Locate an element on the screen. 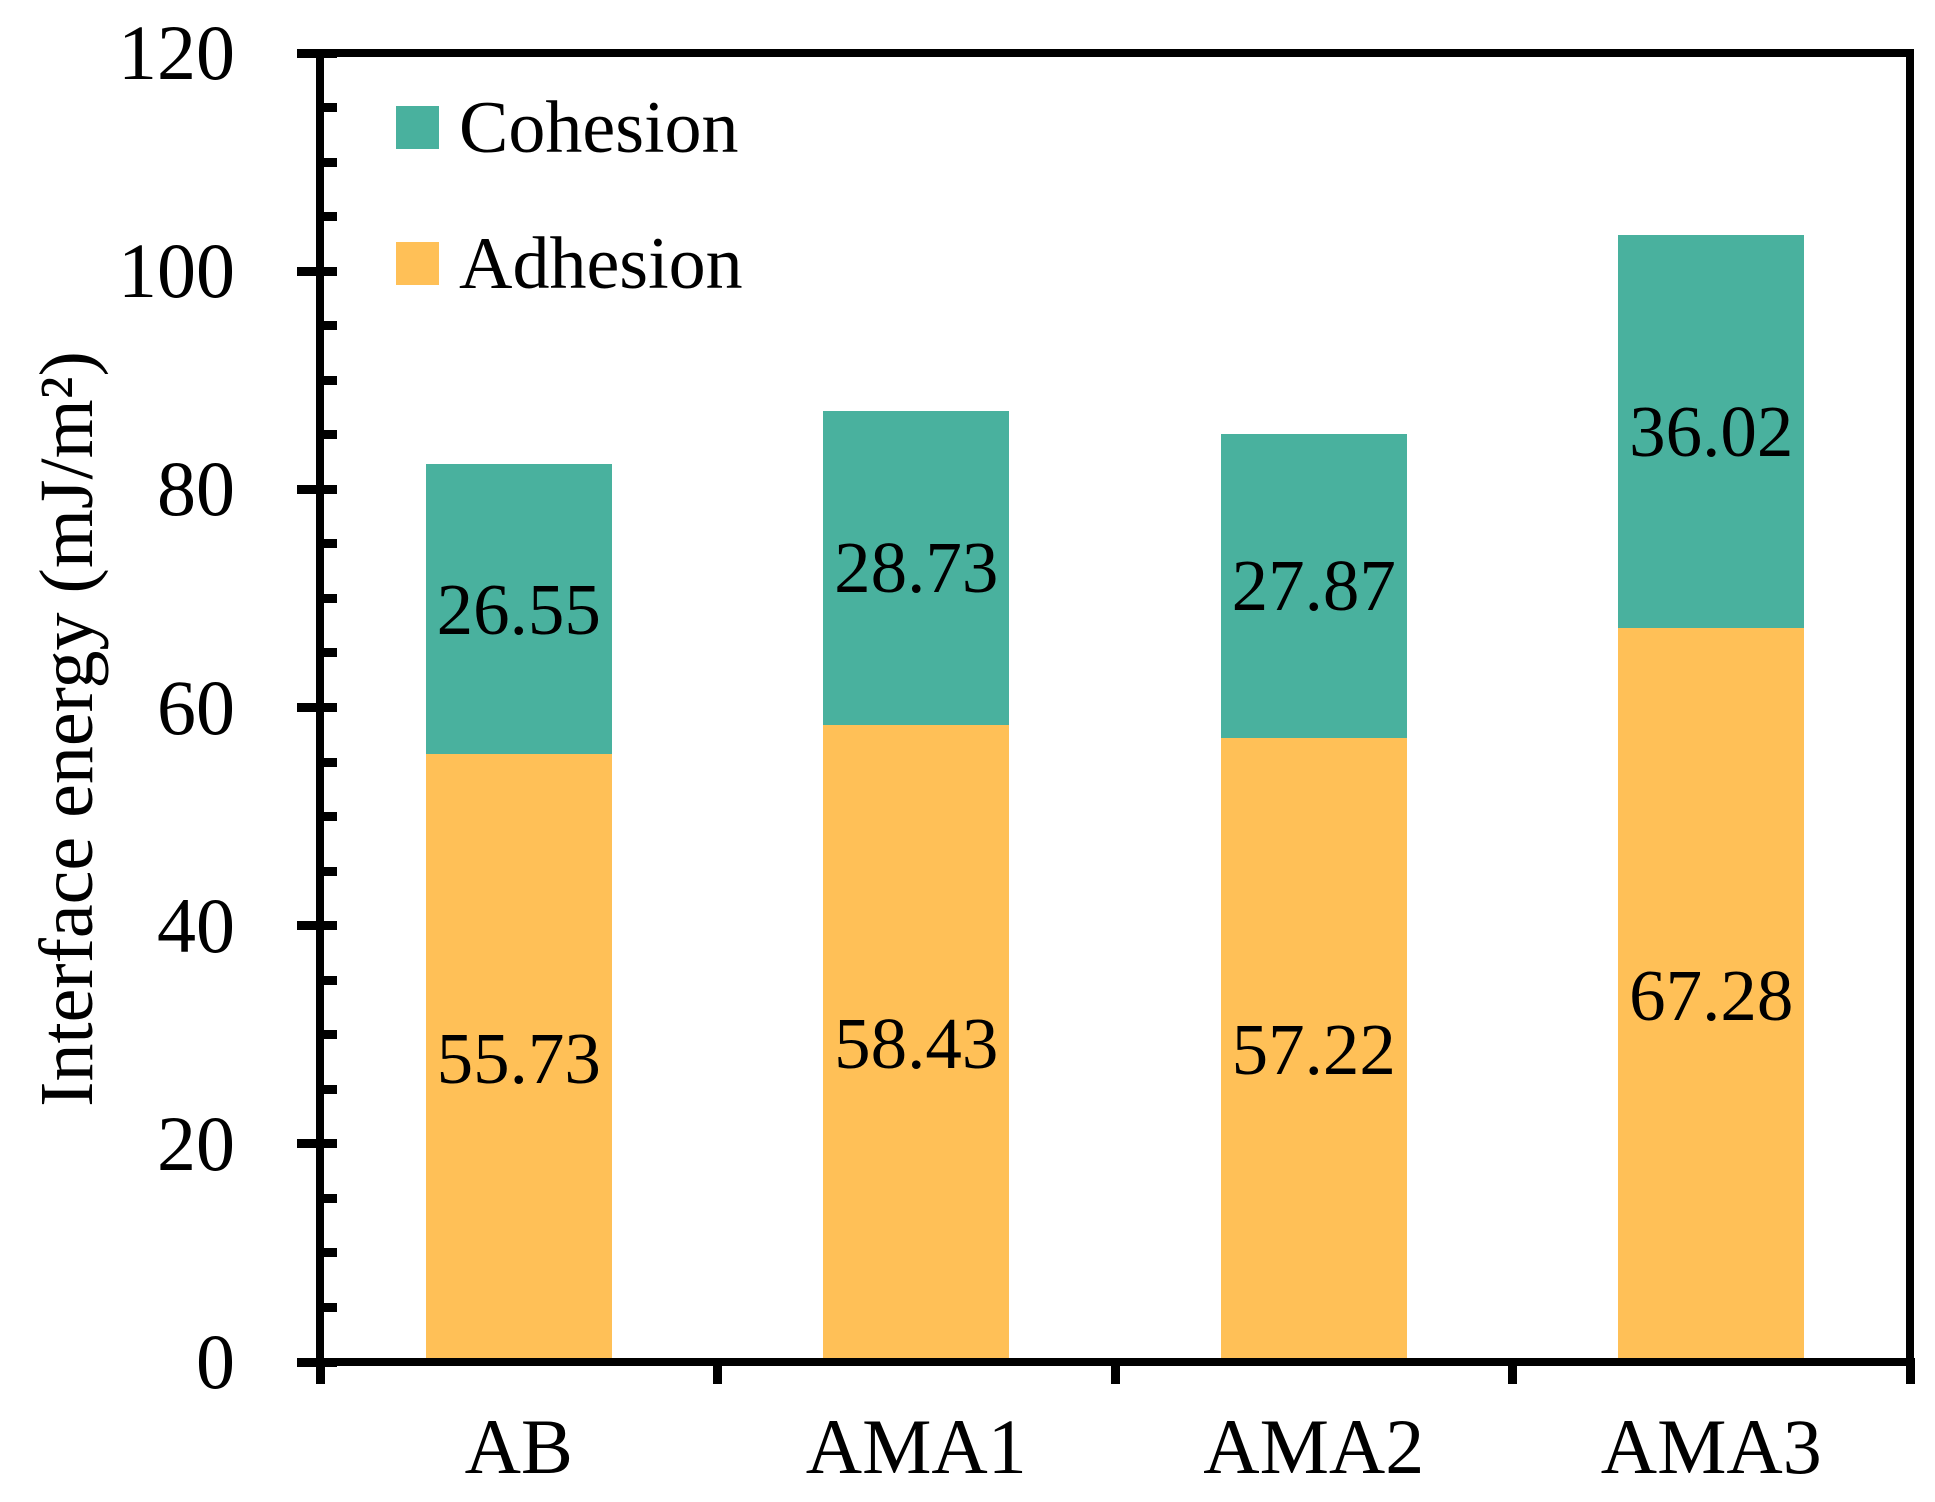 The width and height of the screenshot is (1935, 1502). legend-item-adhesion: Adhesion is located at coordinates (569, 264).